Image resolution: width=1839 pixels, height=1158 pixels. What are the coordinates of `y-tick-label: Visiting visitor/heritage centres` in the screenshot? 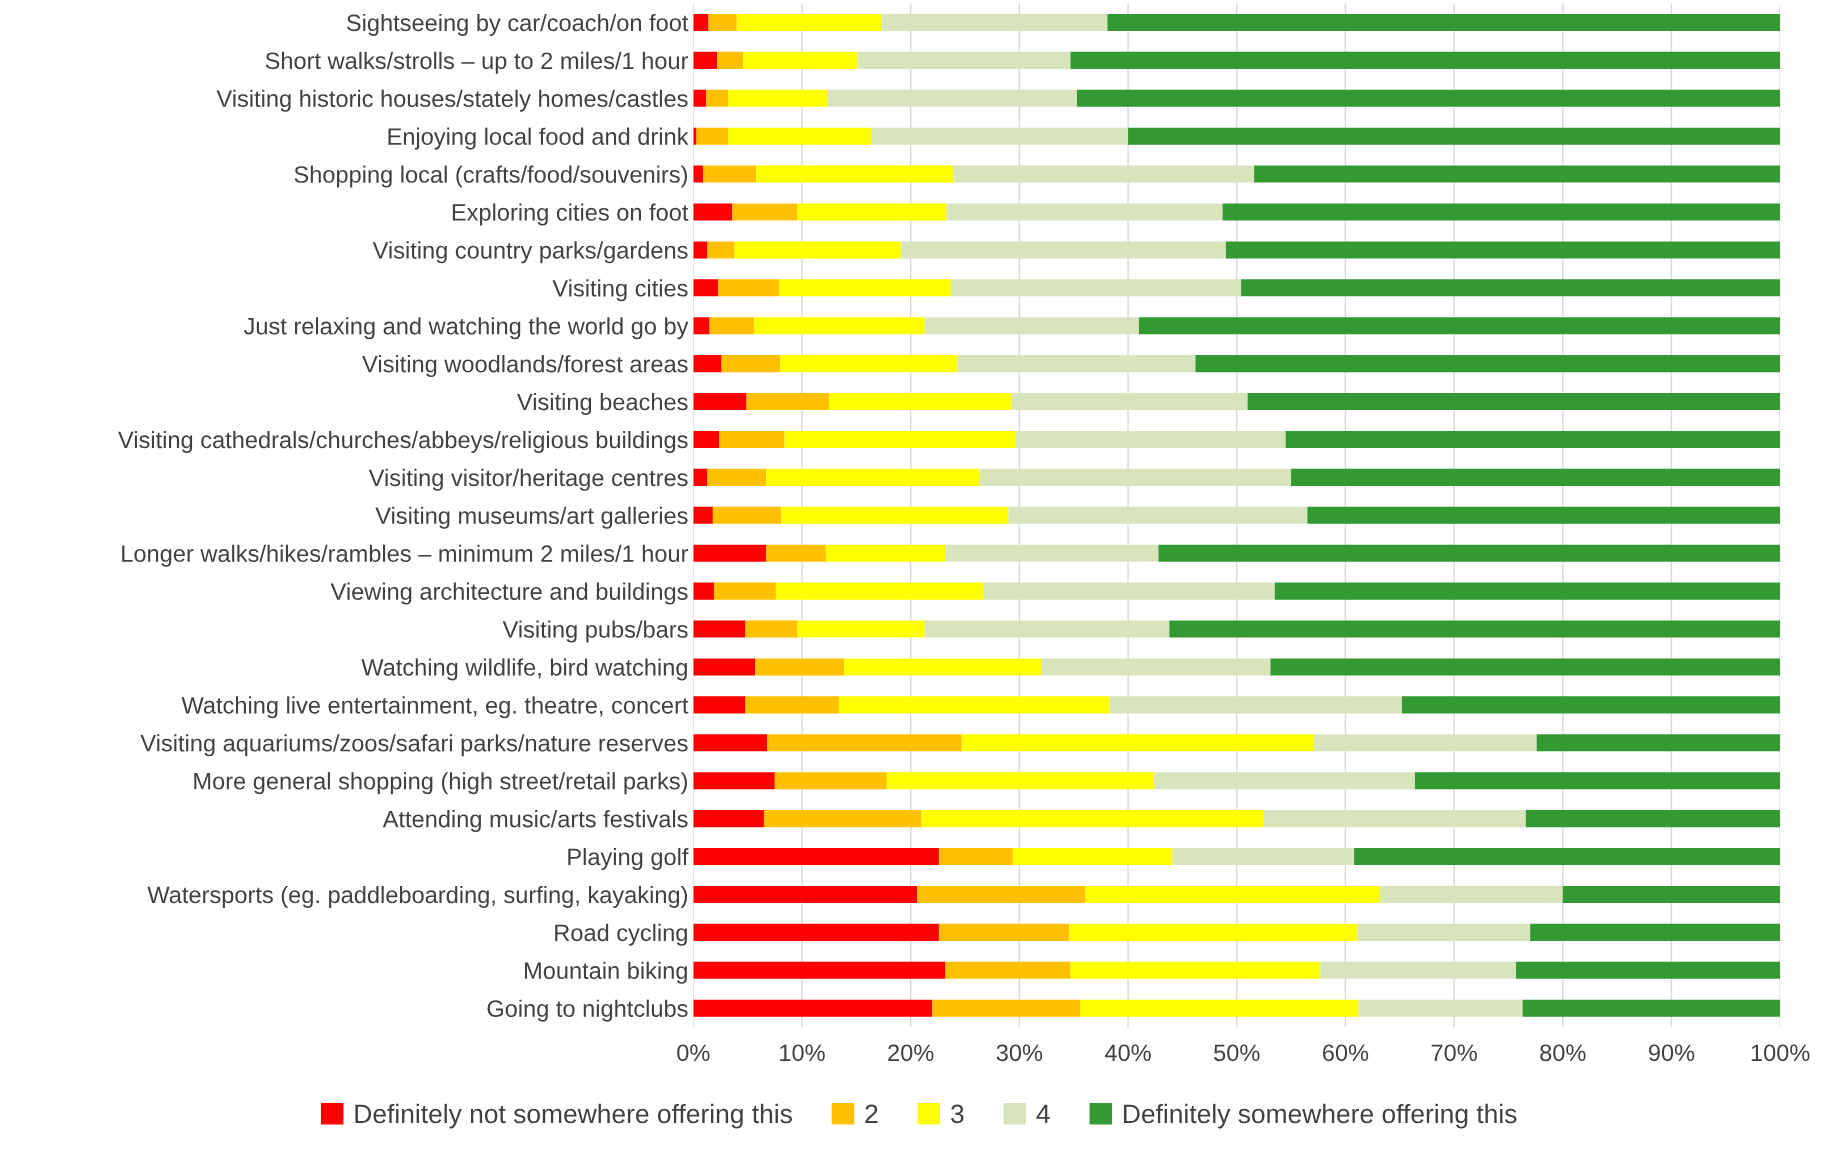 It's located at (528, 479).